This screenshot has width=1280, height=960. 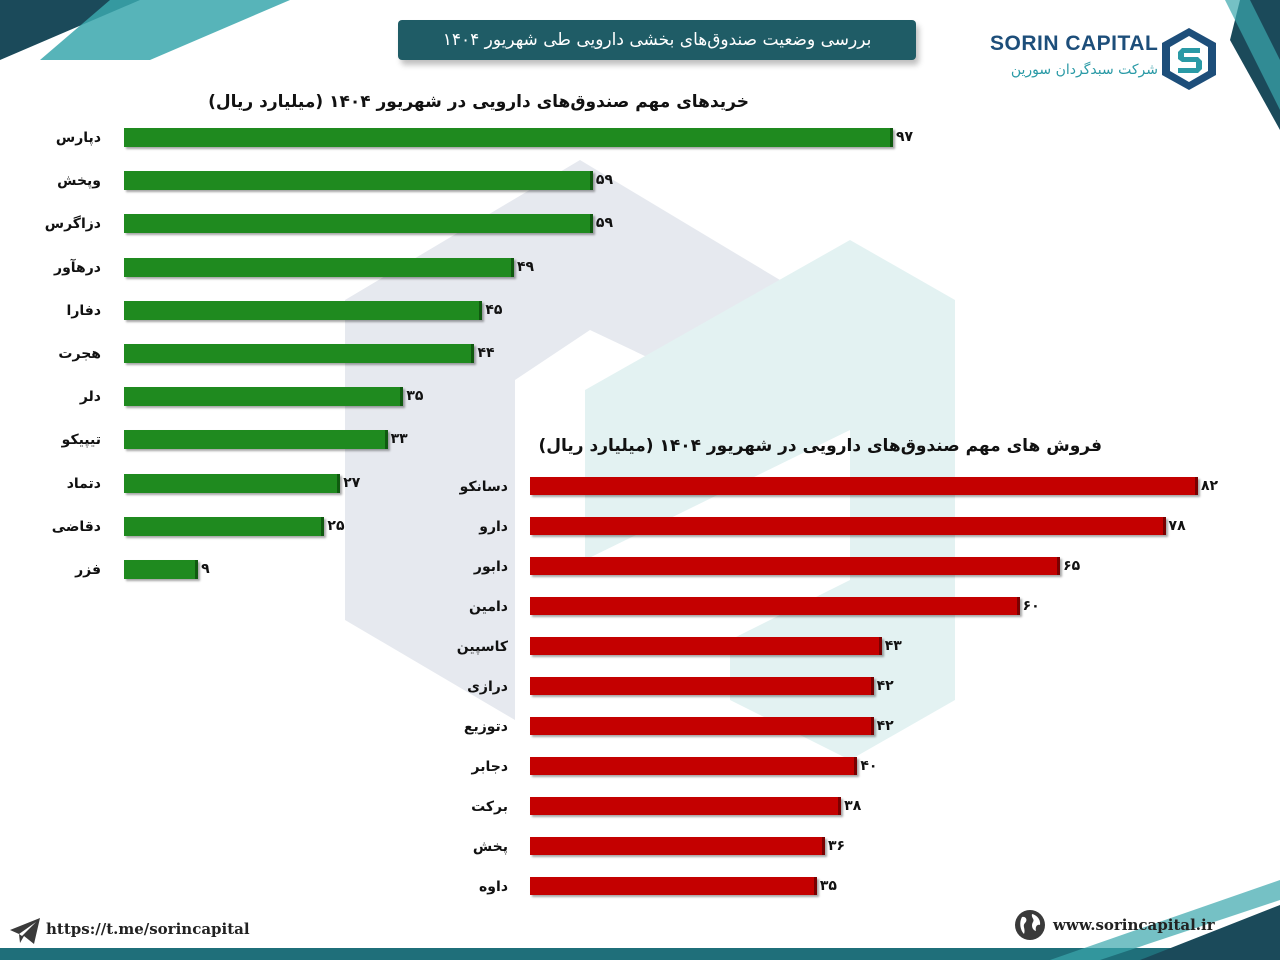 What do you see at coordinates (205, 569) in the screenshot?
I see `buy-value-label: ۹` at bounding box center [205, 569].